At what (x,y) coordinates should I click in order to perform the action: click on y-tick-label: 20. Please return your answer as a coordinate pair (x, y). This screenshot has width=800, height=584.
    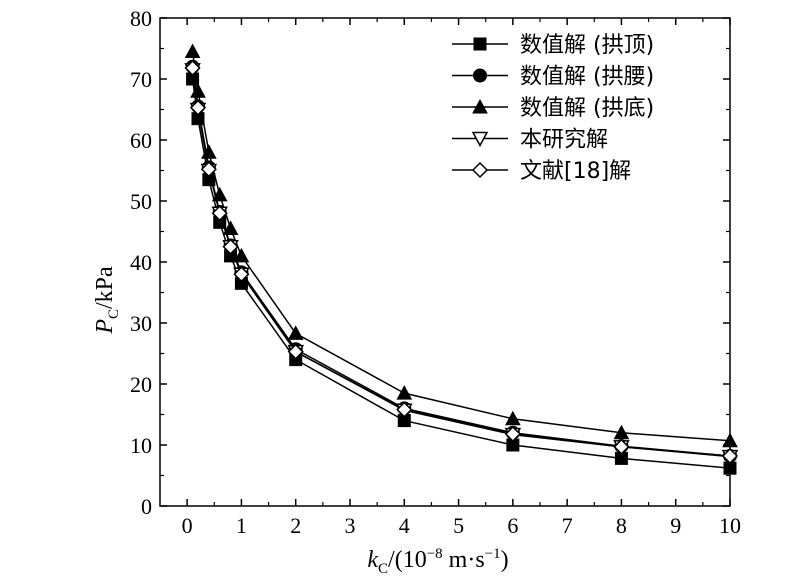
    Looking at the image, I should click on (141, 384).